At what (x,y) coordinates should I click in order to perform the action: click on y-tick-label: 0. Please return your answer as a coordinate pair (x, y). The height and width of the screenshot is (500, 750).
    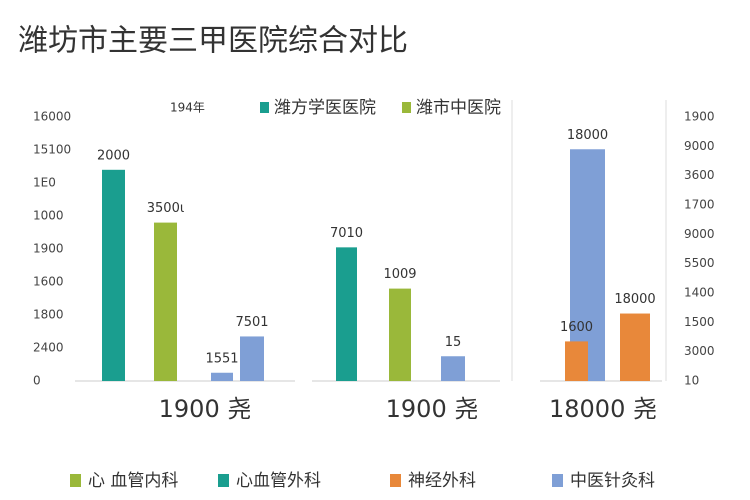
    Looking at the image, I should click on (37, 381).